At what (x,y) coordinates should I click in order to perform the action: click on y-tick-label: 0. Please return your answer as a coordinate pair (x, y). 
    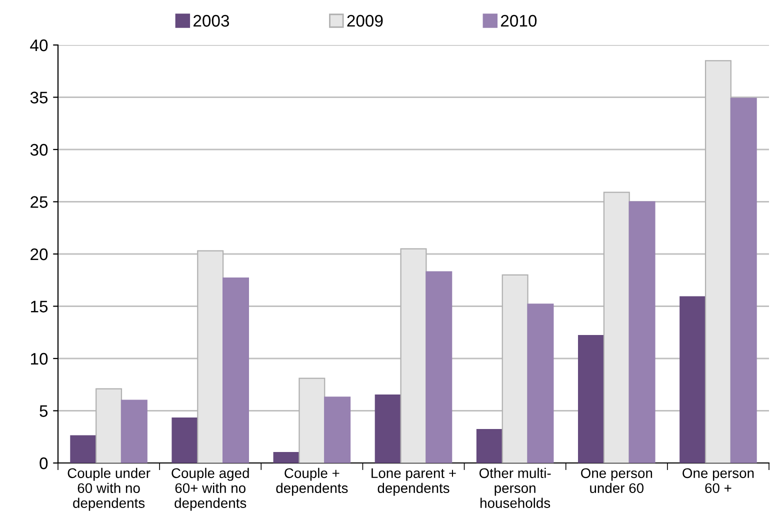
    Looking at the image, I should click on (44, 463).